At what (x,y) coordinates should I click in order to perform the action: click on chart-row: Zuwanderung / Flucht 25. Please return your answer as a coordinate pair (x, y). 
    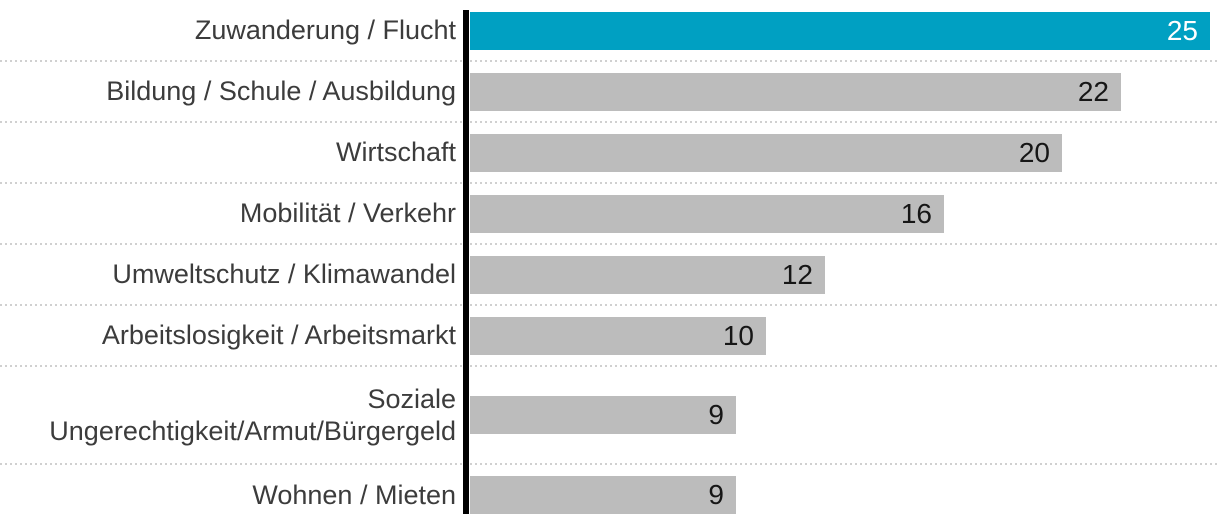
    Looking at the image, I should click on (610, 31).